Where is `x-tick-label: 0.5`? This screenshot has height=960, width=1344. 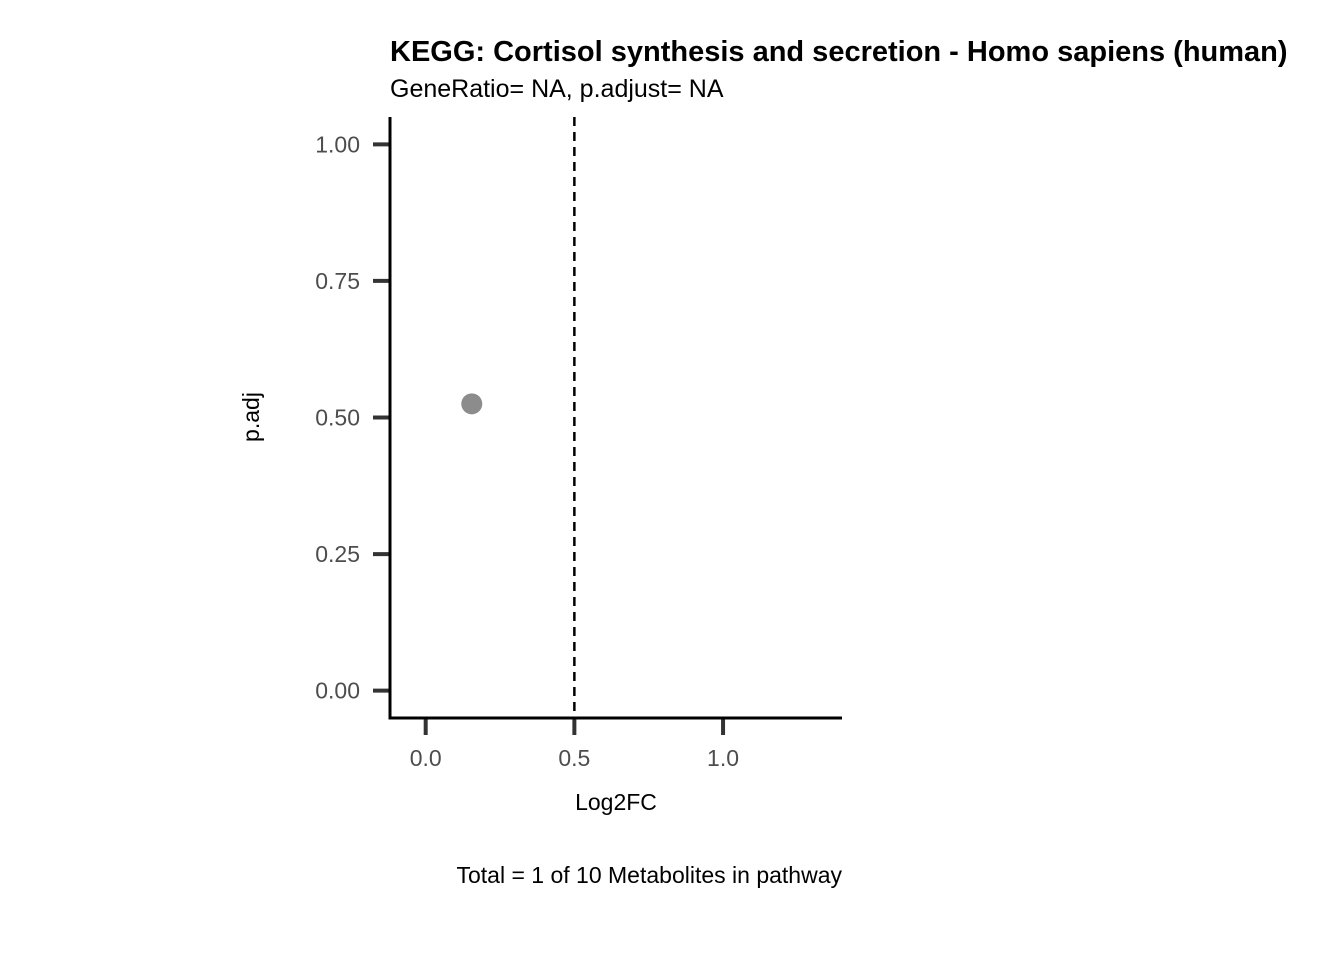
x-tick-label: 0.5 is located at coordinates (574, 758).